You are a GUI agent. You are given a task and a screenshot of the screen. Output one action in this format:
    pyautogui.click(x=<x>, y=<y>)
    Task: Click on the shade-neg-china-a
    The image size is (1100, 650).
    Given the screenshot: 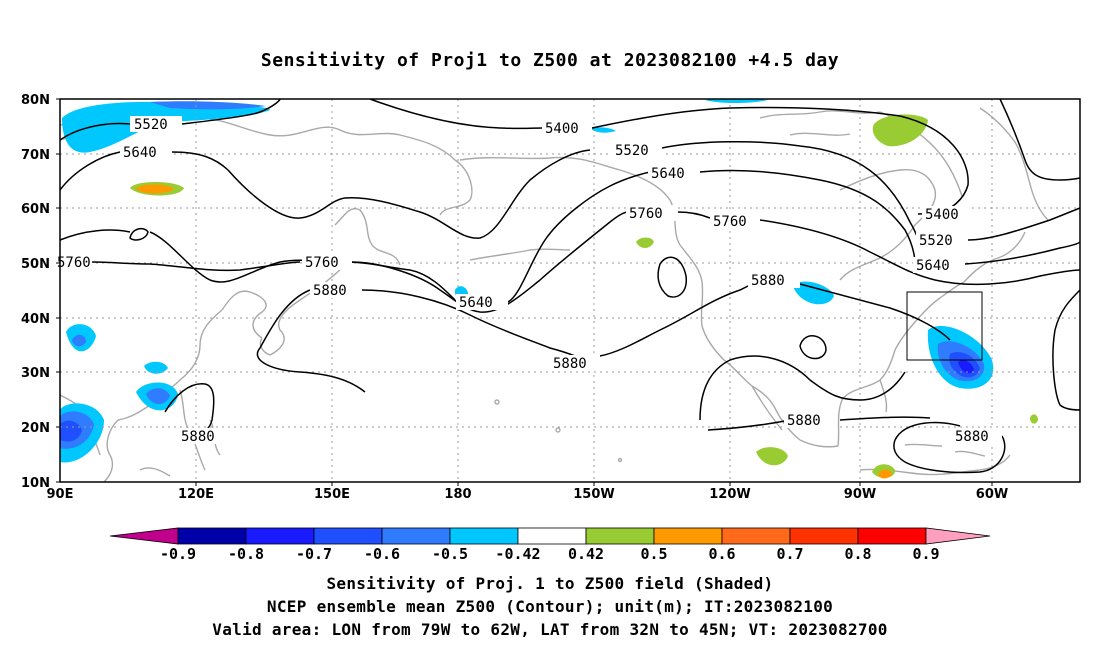 What is the action you would take?
    pyautogui.click(x=156, y=367)
    